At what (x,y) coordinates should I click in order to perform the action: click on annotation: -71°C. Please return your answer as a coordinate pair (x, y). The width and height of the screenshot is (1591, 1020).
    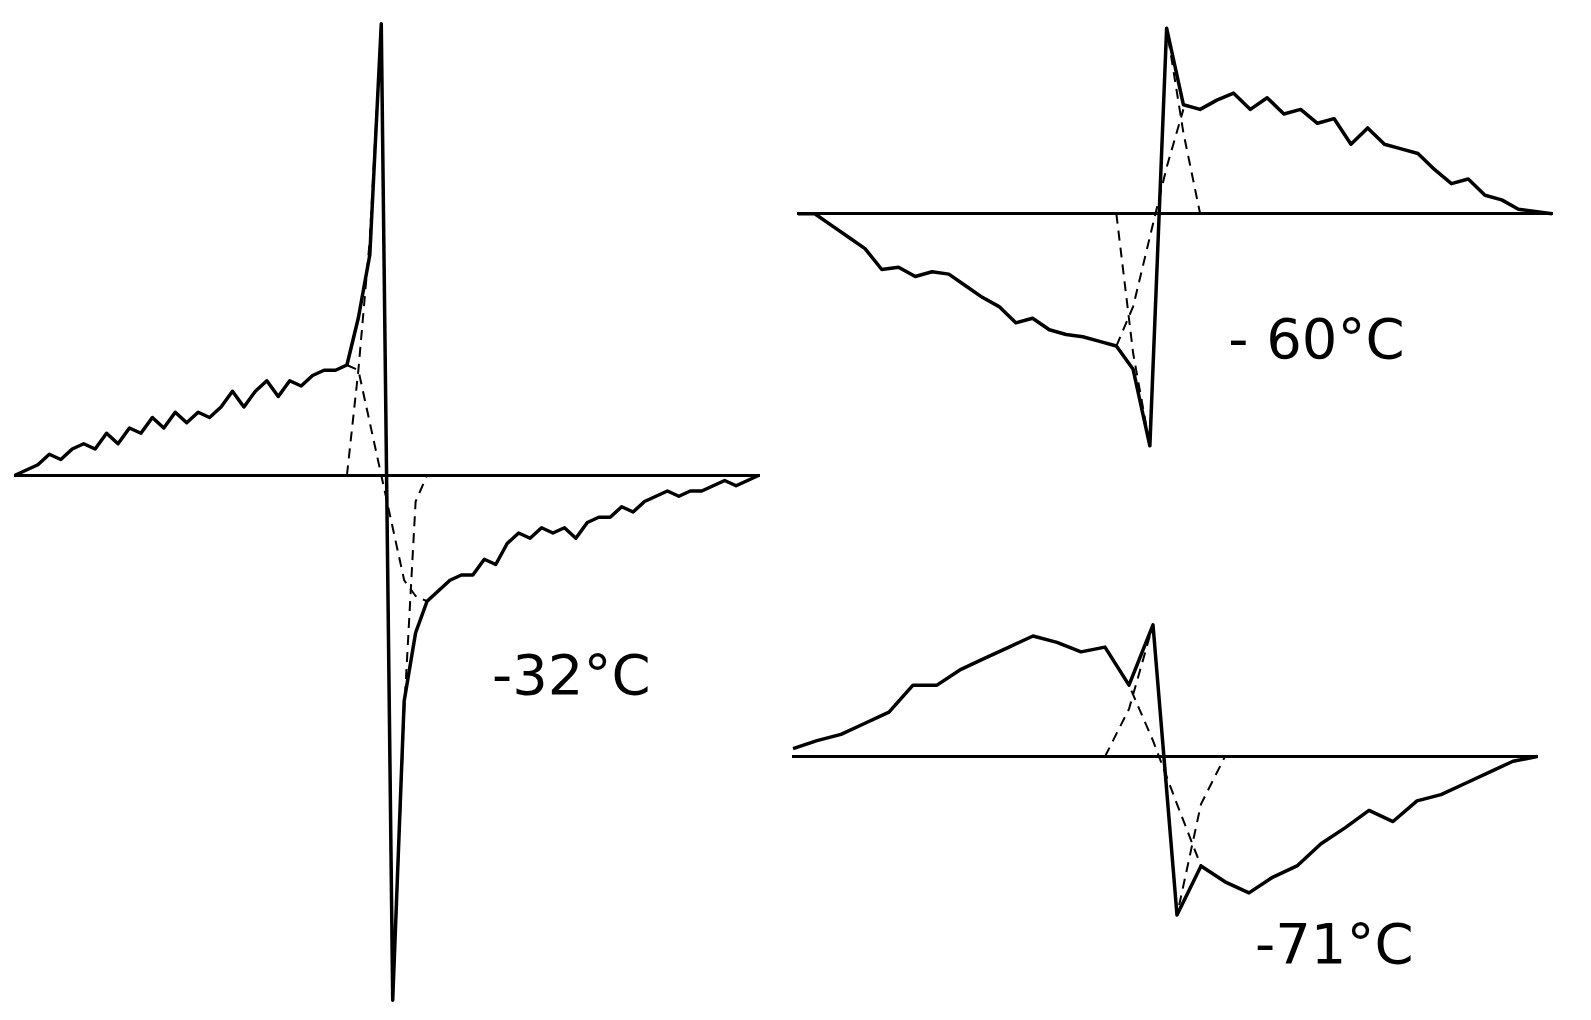
    Looking at the image, I should click on (1334, 943).